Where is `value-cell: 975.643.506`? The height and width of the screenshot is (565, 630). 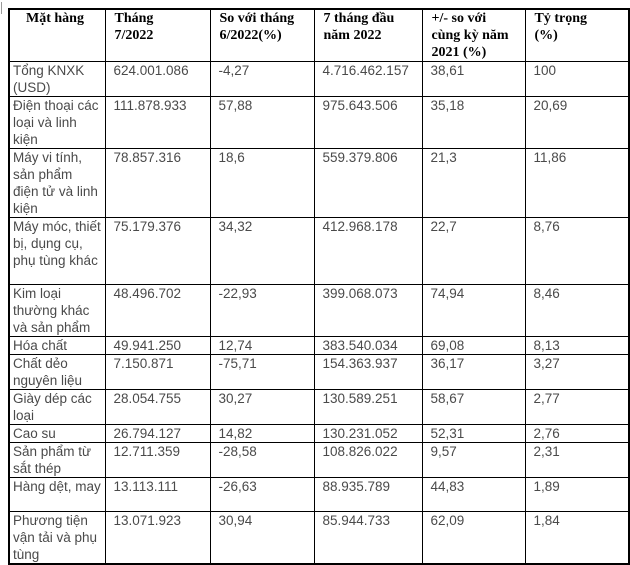
value-cell: 975.643.506 is located at coordinates (368, 122).